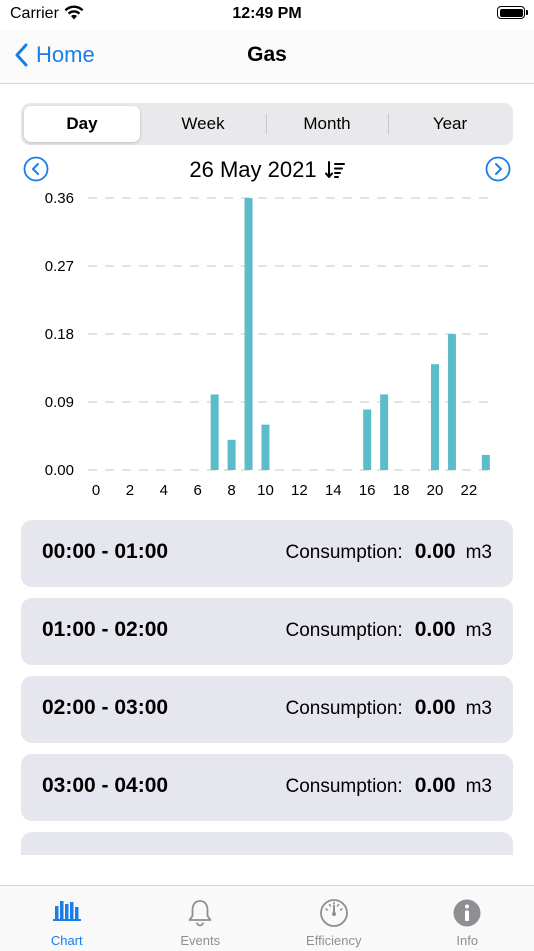  I want to click on tab-info: Info, so click(467, 918).